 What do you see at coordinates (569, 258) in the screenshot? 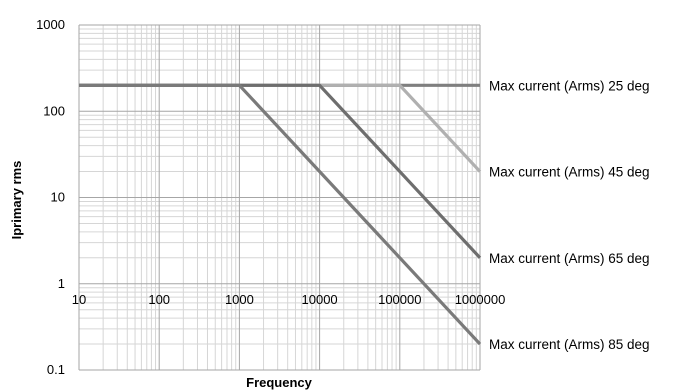
I see `series-label-3: Max current (Arms) 65 deg` at bounding box center [569, 258].